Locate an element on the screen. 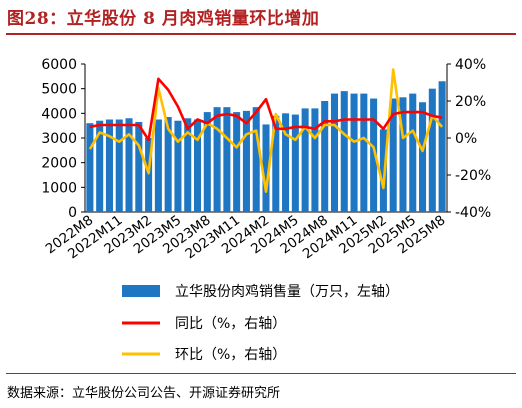 The width and height of the screenshot is (522, 408). right-axis-tick-label: 0% is located at coordinates (466, 139).